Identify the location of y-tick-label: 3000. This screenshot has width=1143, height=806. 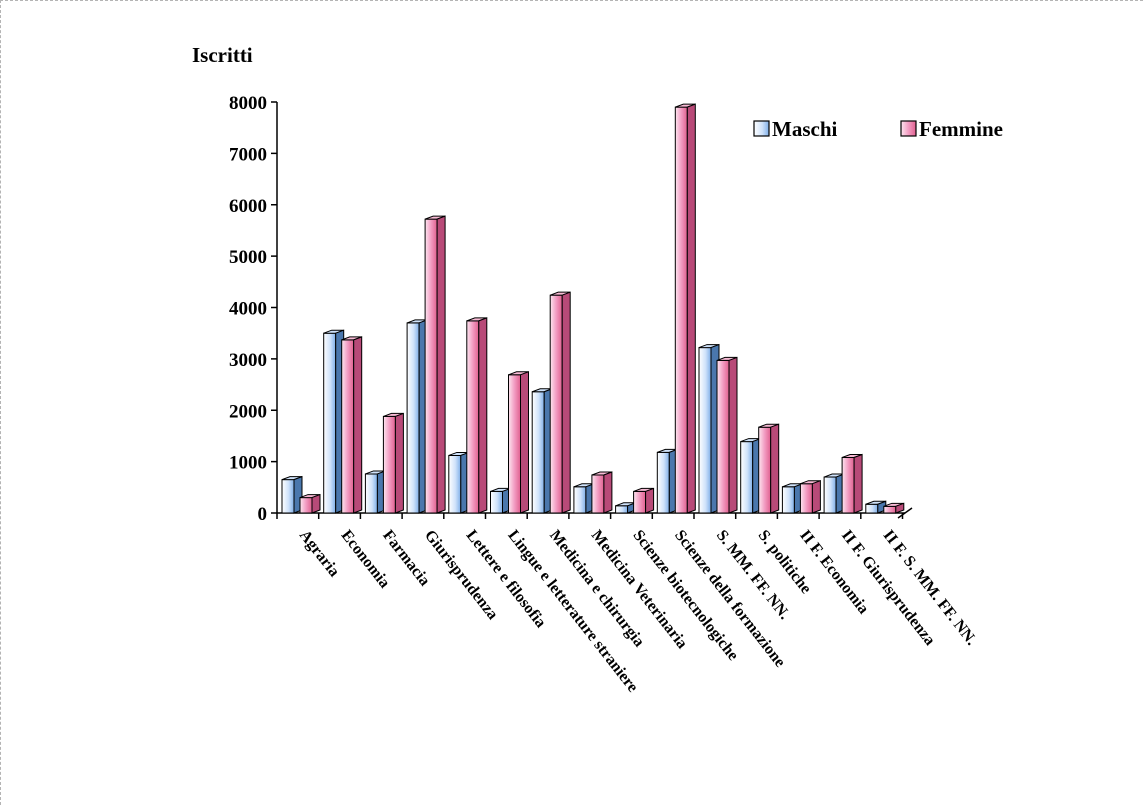
(248, 360).